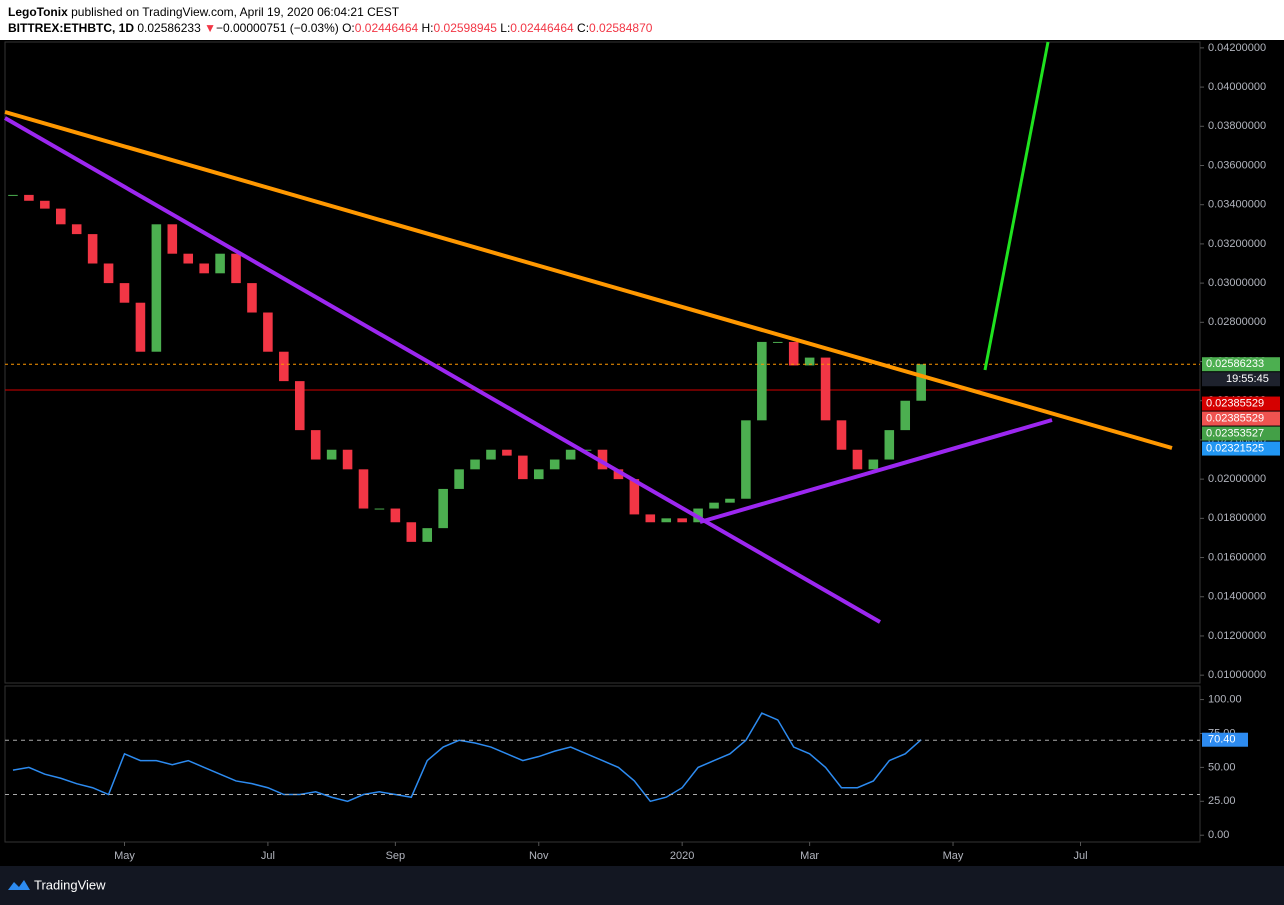  Describe the element at coordinates (1237, 636) in the screenshot. I see `y-tick-label: 0.01200000` at that location.